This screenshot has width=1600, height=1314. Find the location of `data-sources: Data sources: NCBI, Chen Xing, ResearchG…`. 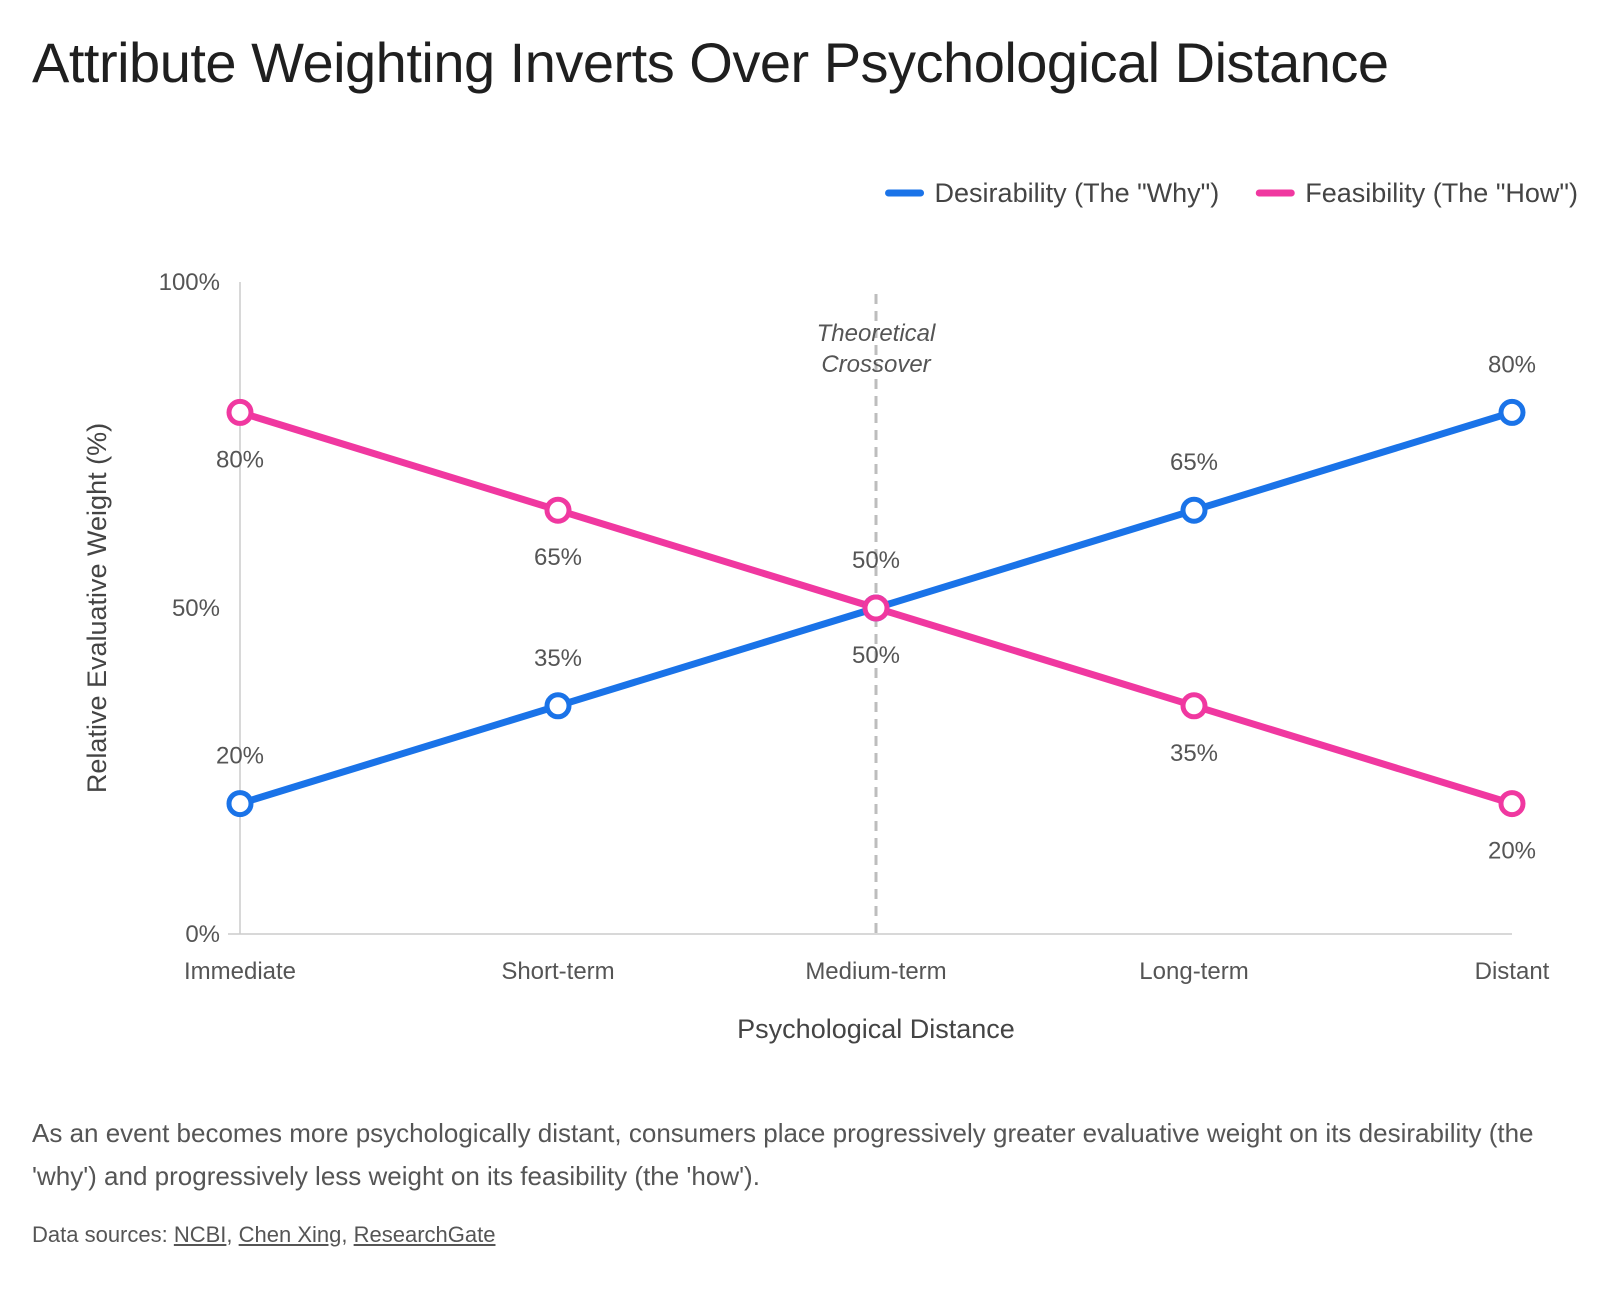

data-sources: Data sources: NCBI, Chen Xing, ResearchG… is located at coordinates (263, 1235).